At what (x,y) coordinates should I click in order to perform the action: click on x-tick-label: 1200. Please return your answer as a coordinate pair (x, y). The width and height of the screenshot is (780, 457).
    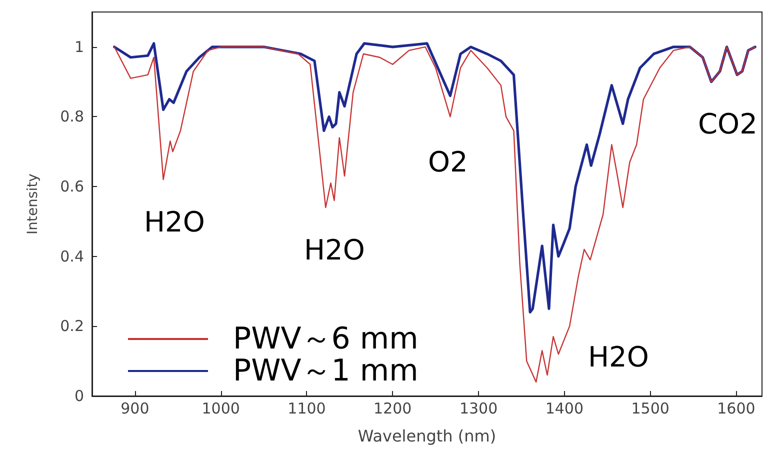
    Looking at the image, I should click on (393, 409).